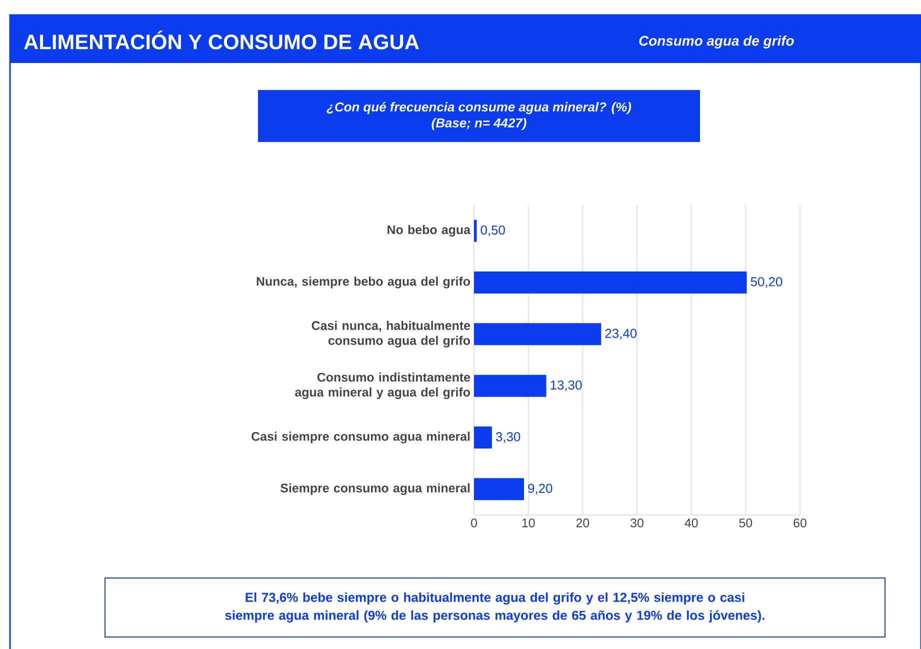 Image resolution: width=921 pixels, height=649 pixels. What do you see at coordinates (745, 523) in the screenshot?
I see `x-tick-label: 50` at bounding box center [745, 523].